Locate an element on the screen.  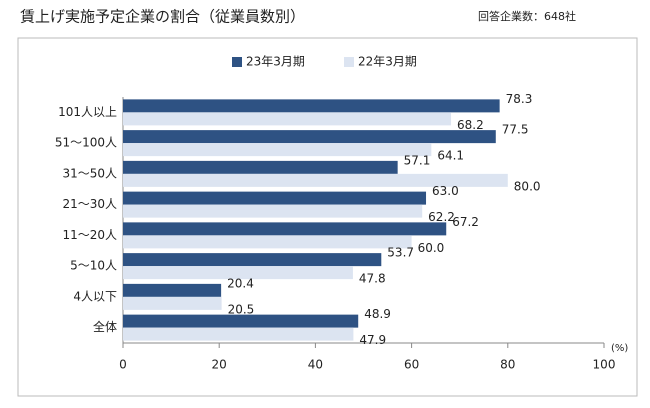
value-label: 48.9 is located at coordinates (377, 314).